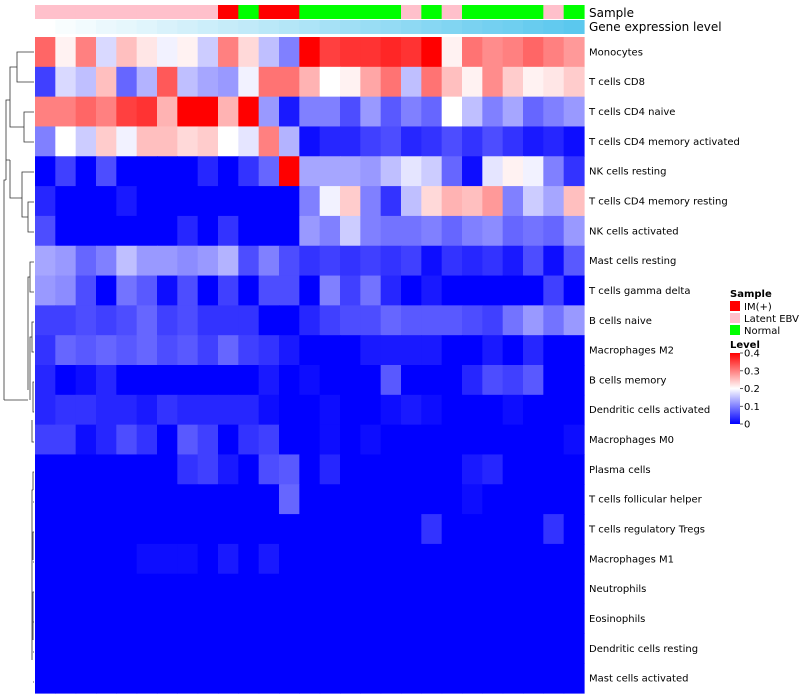  What do you see at coordinates (745, 345) in the screenshot?
I see `level-legend-title: Level` at bounding box center [745, 345].